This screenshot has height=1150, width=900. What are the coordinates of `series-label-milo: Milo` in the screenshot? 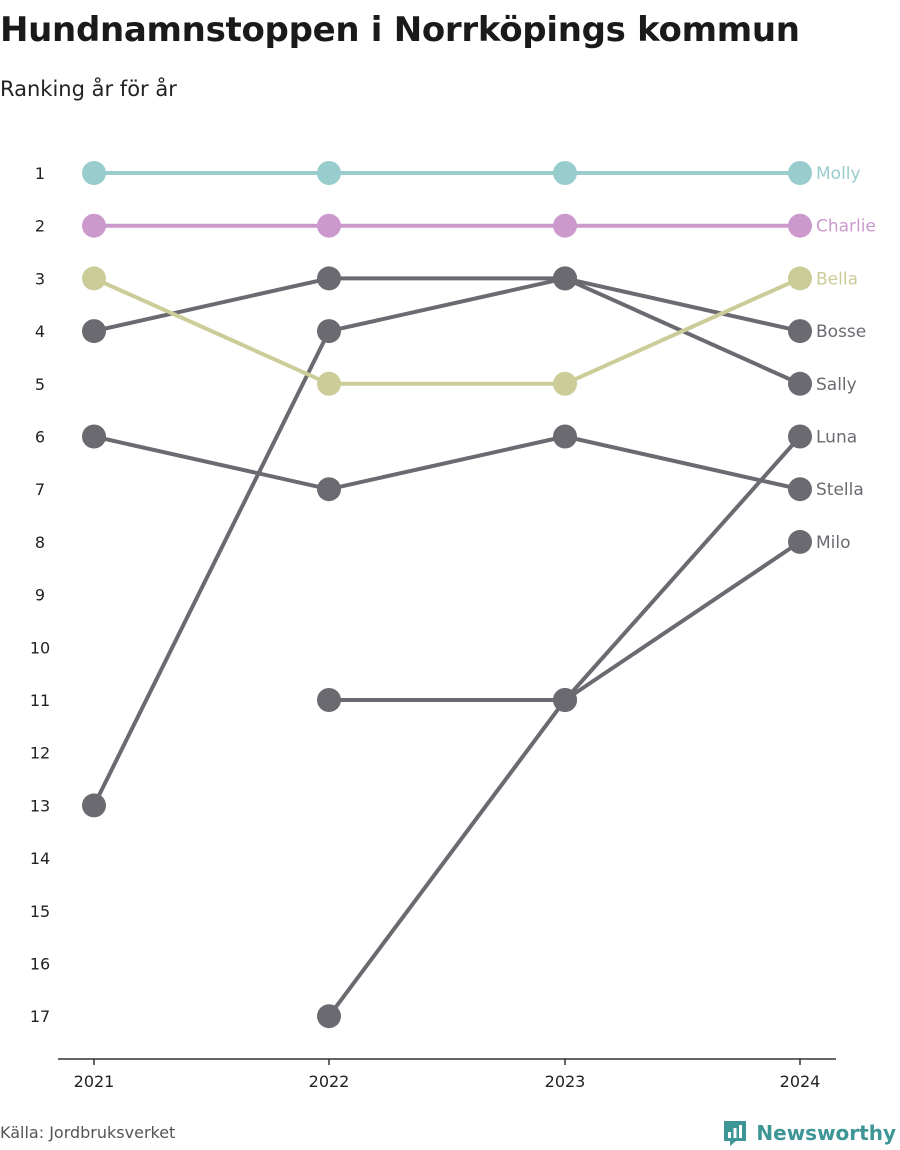 It's located at (833, 543).